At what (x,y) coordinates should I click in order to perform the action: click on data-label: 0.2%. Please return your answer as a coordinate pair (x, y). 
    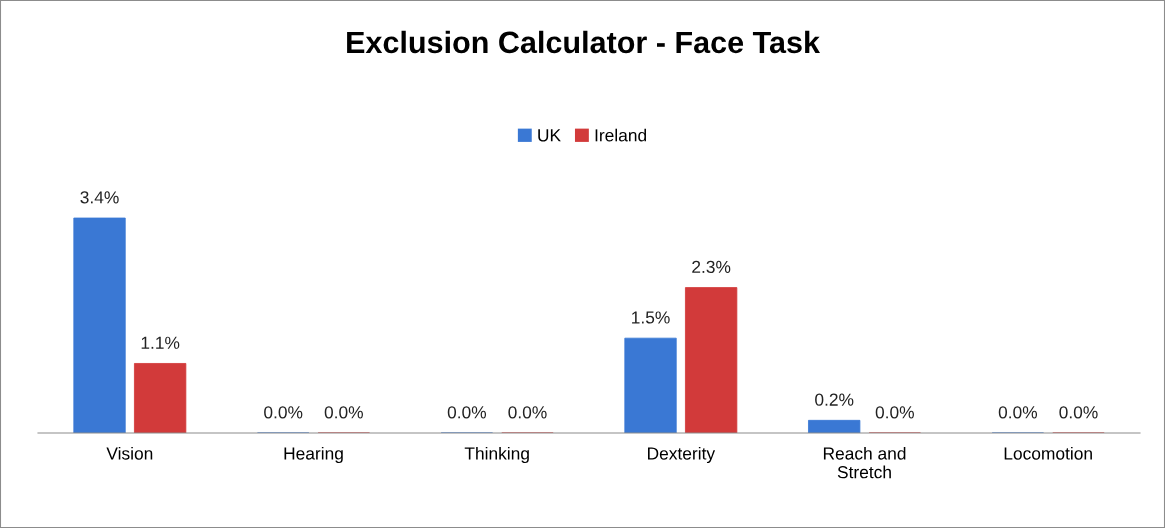
    Looking at the image, I should click on (834, 399).